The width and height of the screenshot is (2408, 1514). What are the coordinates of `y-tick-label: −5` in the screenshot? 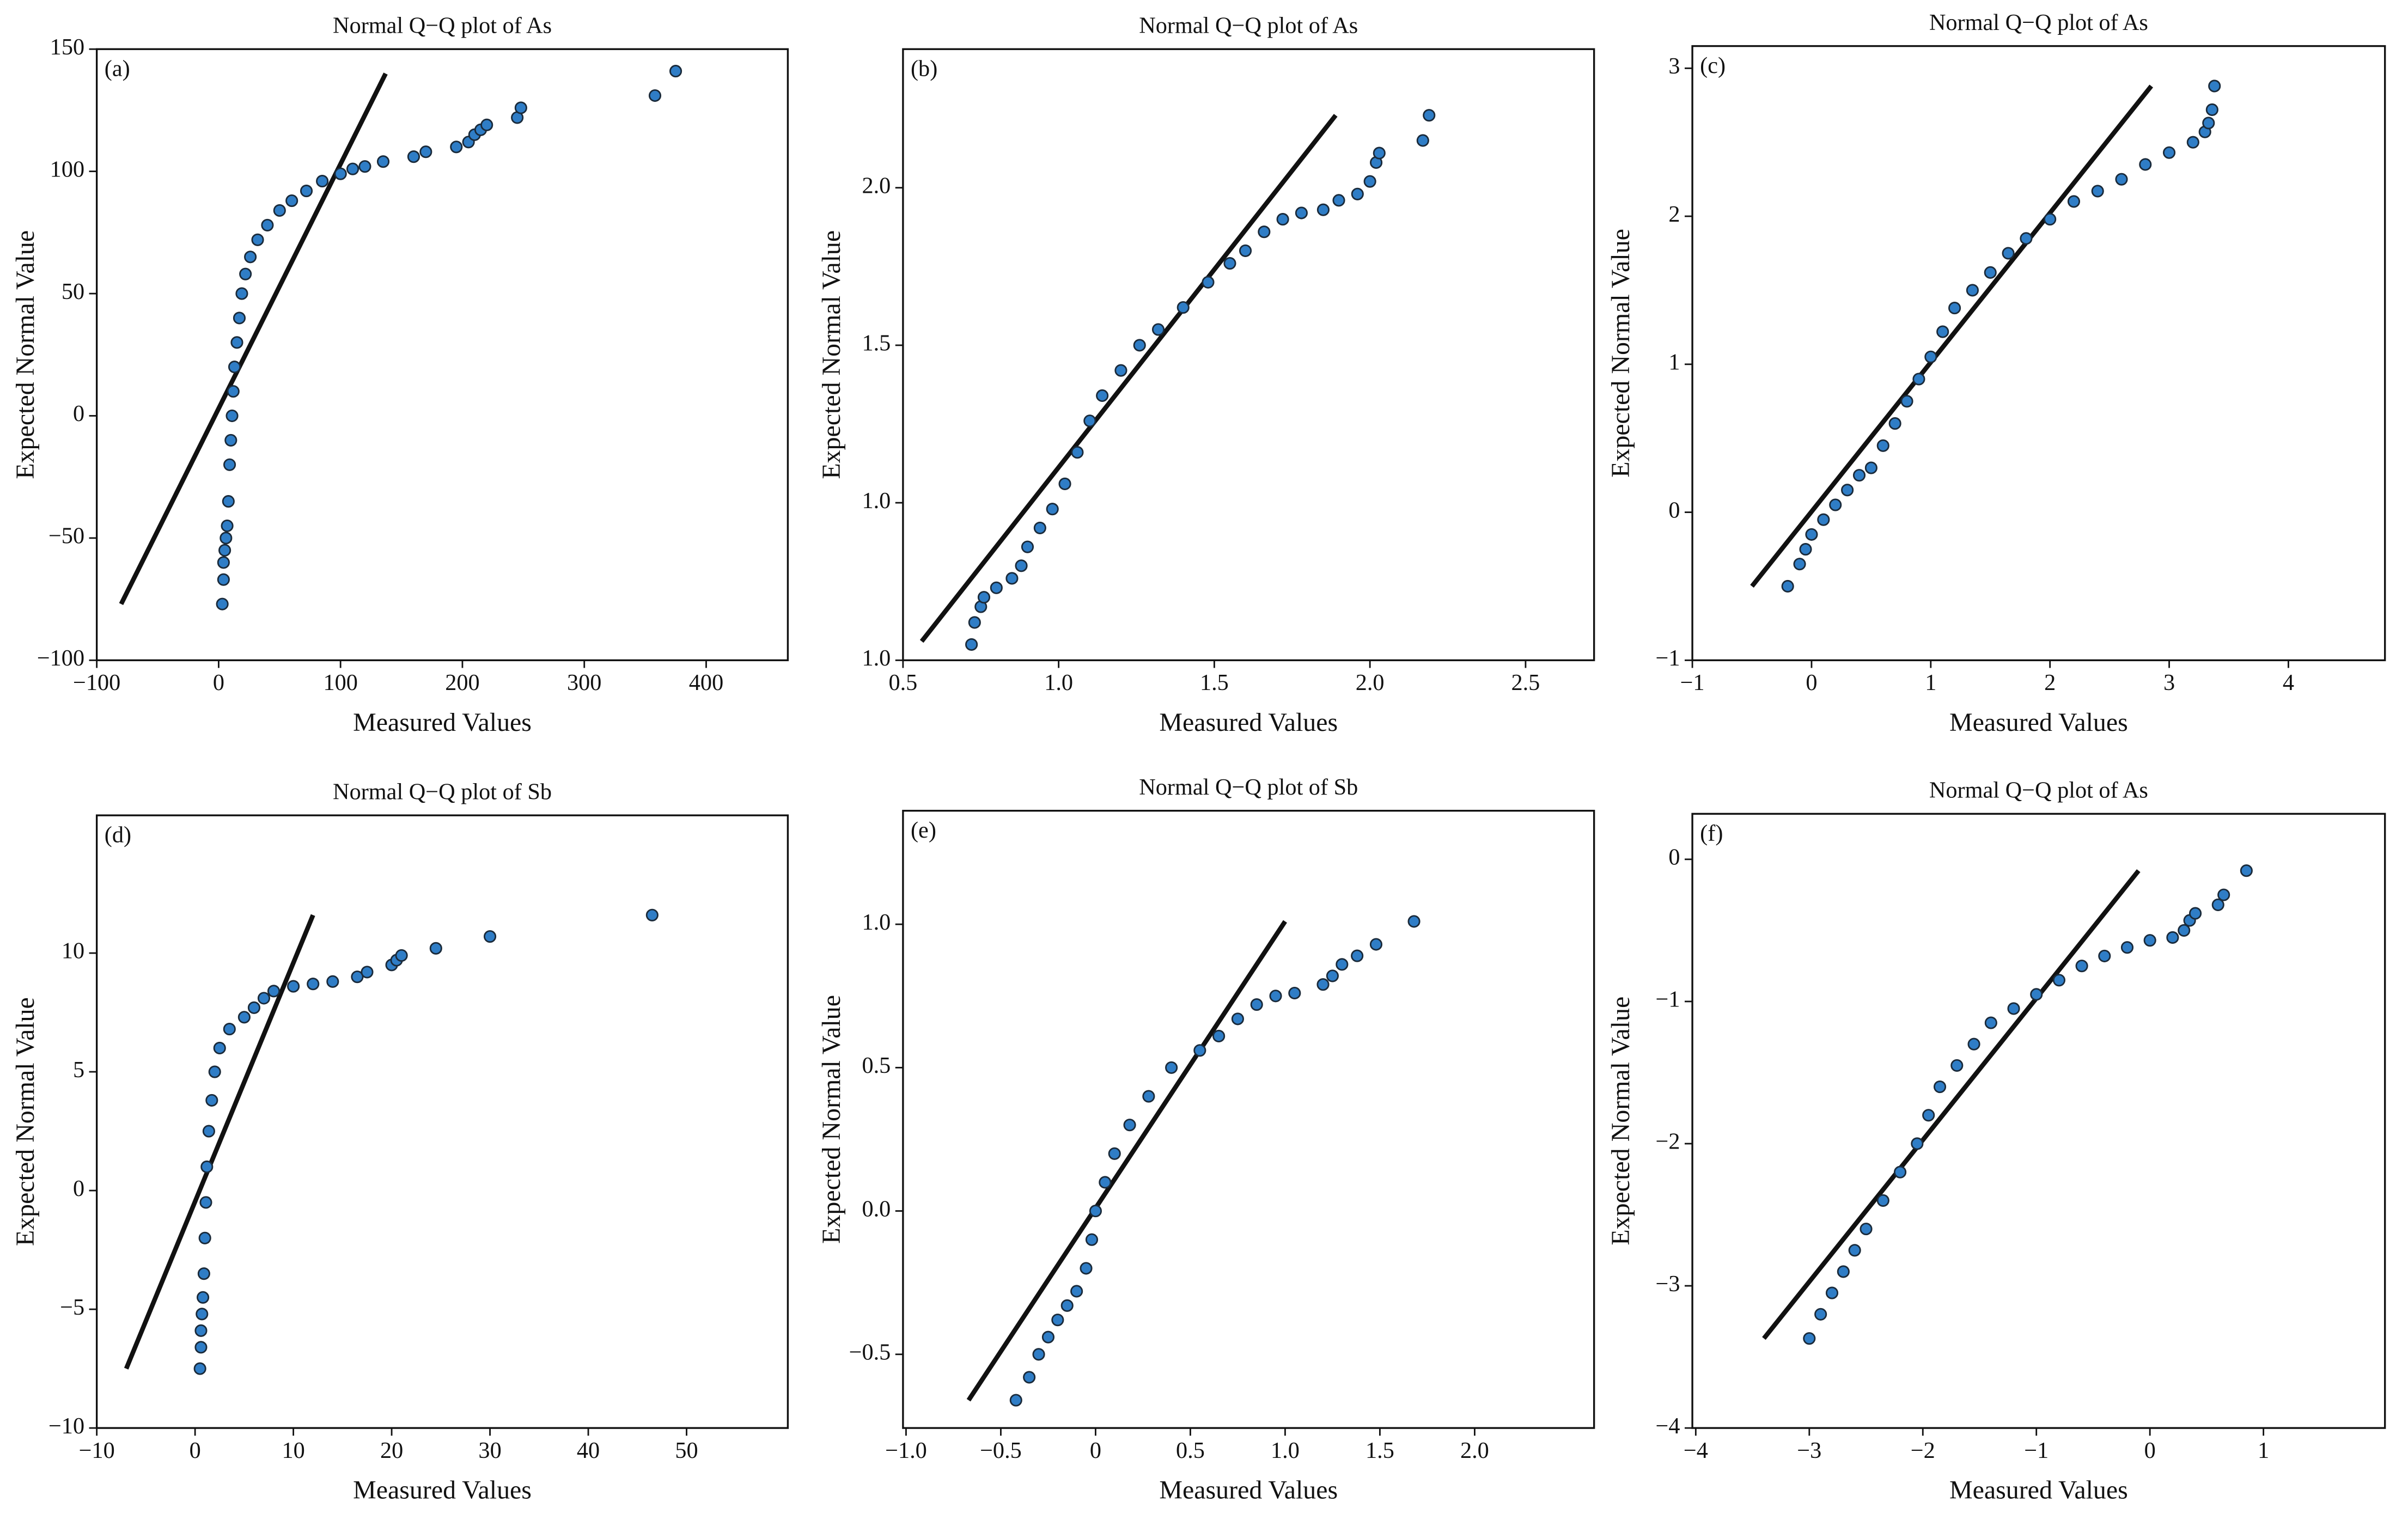 It's located at (72, 1307).